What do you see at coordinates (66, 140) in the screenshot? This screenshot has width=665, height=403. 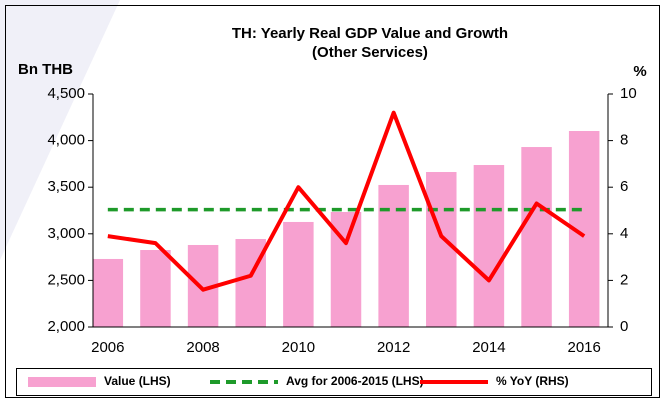 I see `y-tick-label: 4,000` at bounding box center [66, 140].